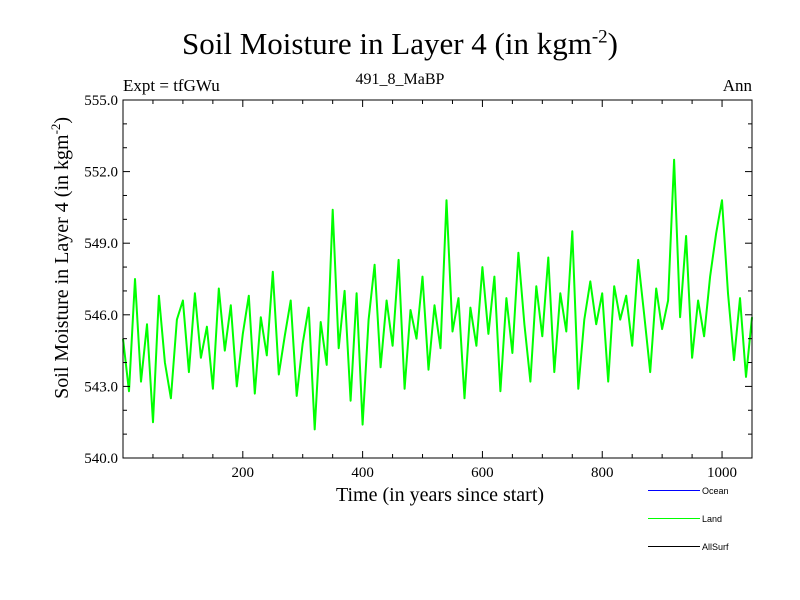  Describe the element at coordinates (362, 473) in the screenshot. I see `x-tick-label-400: 400` at that location.